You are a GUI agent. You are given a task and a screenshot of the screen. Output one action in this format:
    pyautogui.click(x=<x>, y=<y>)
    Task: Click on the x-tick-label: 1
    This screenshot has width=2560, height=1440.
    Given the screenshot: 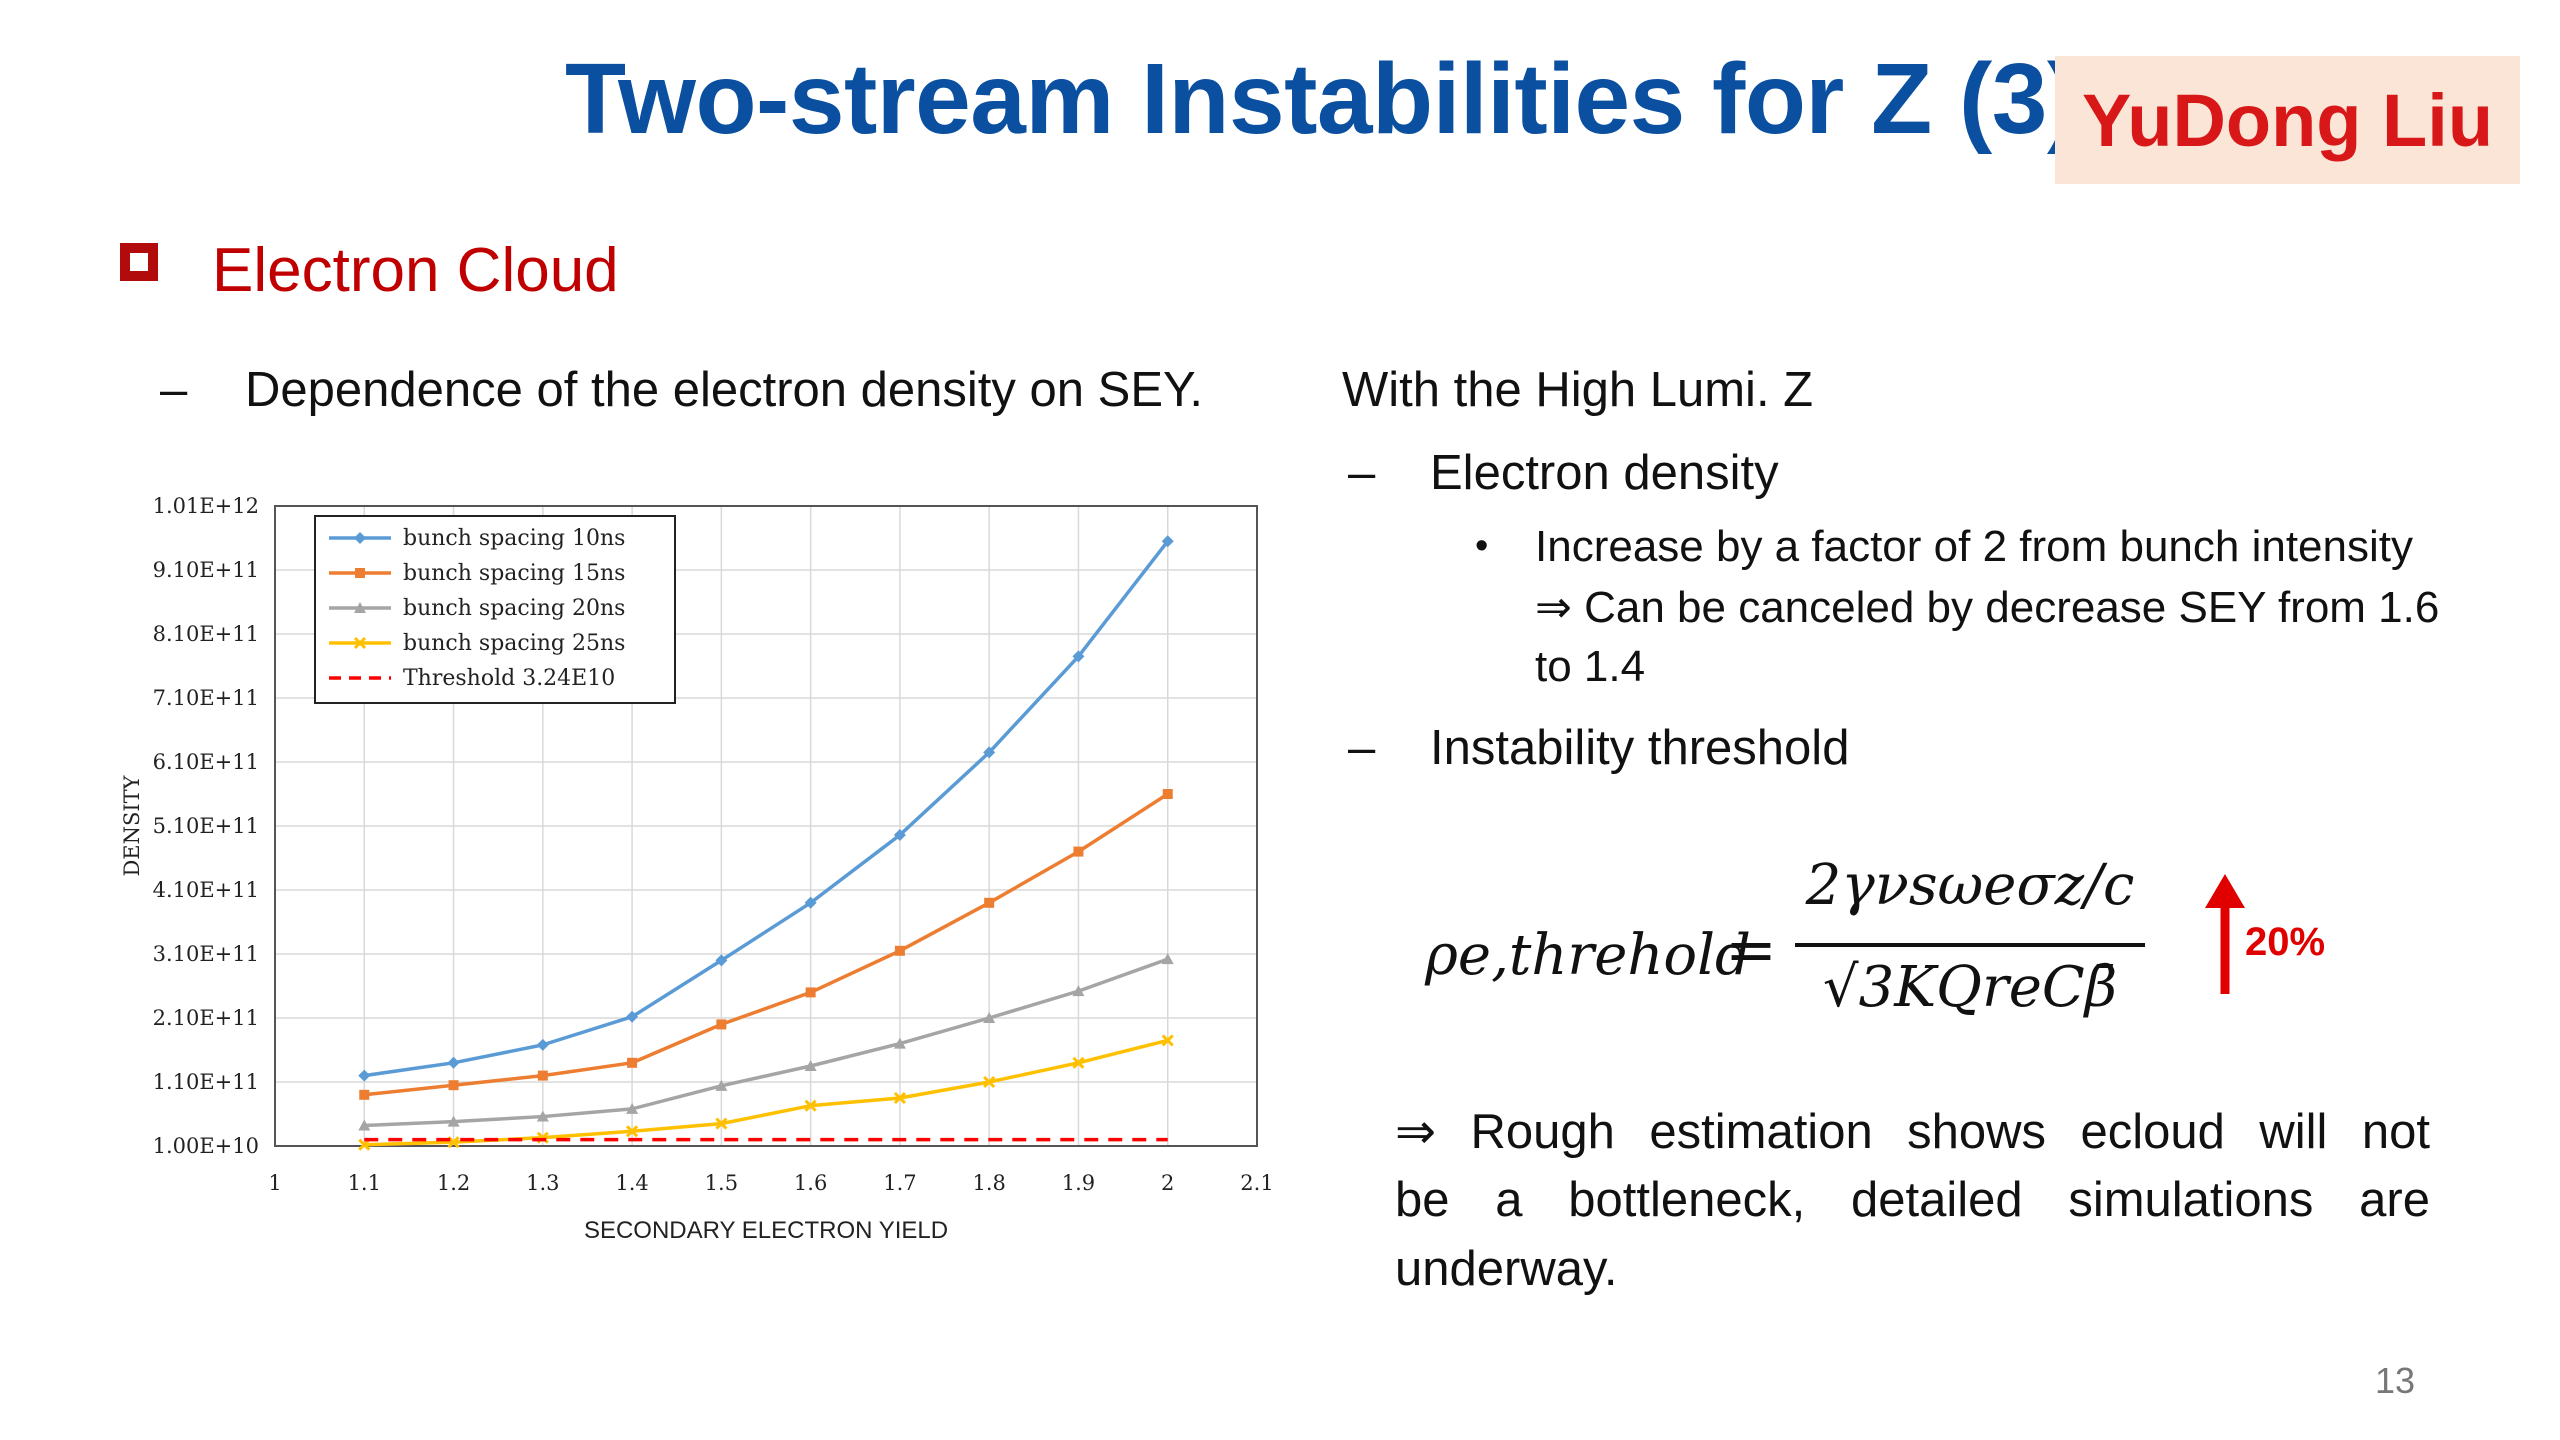 What is the action you would take?
    pyautogui.click(x=274, y=1183)
    